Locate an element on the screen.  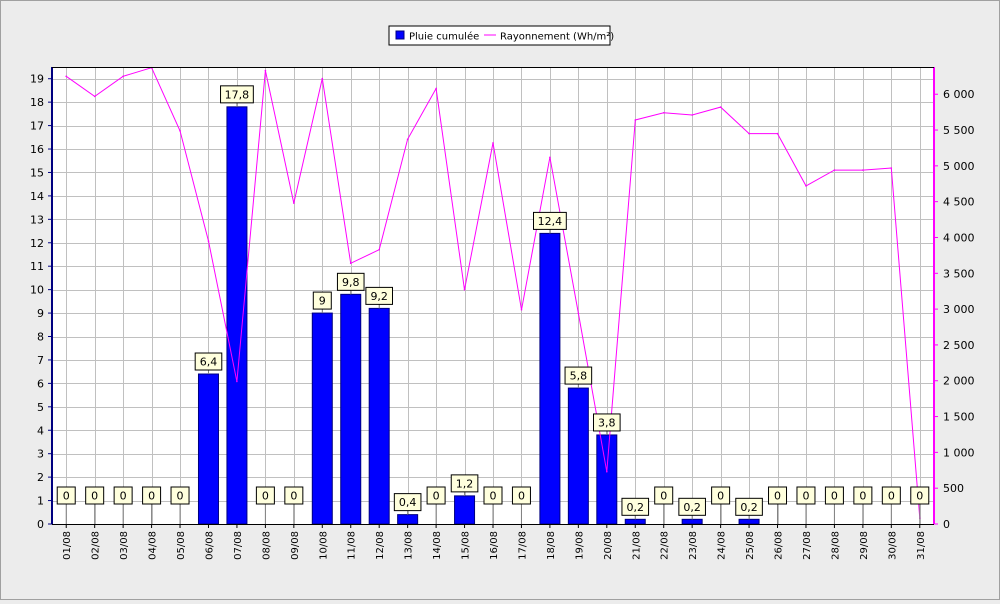
x-axis-tick-label: 30/08 is located at coordinates (892, 545).